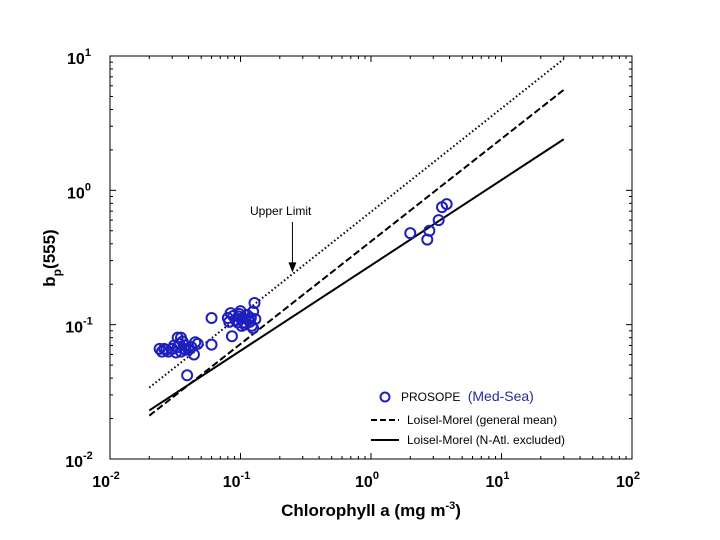 This screenshot has width=720, height=540. I want to click on x-tick-label: 10⁰, so click(367, 480).